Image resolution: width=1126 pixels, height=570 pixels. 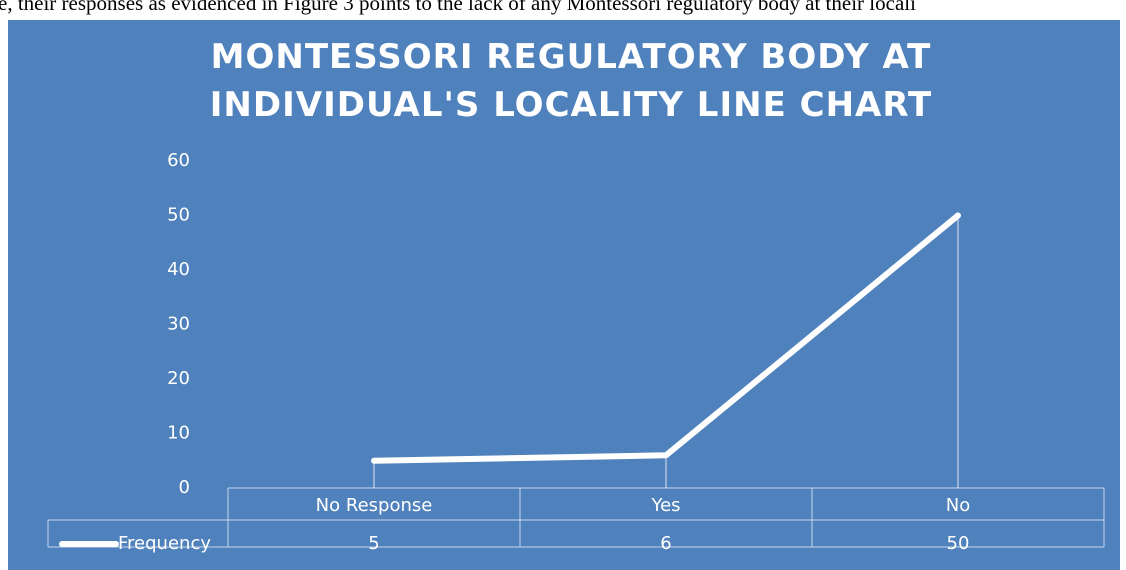 What do you see at coordinates (958, 543) in the screenshot?
I see `table-value: 50` at bounding box center [958, 543].